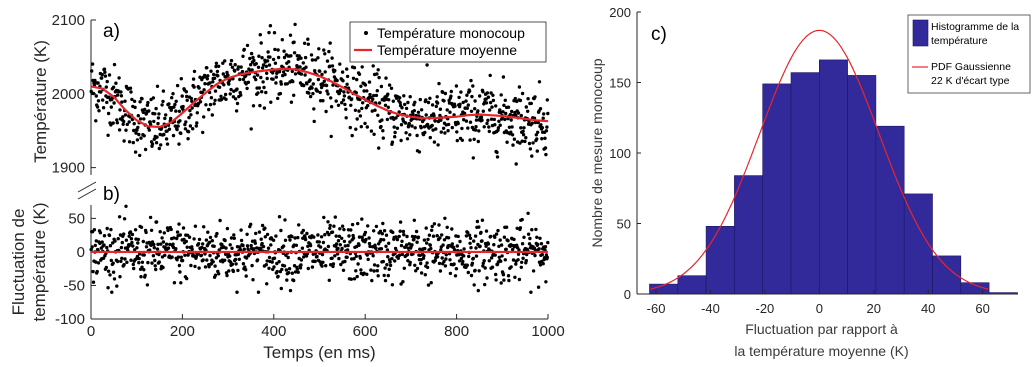 The image size is (1035, 367). Describe the element at coordinates (710, 308) in the screenshot. I see `panel-c-xtick-label: -40` at that location.